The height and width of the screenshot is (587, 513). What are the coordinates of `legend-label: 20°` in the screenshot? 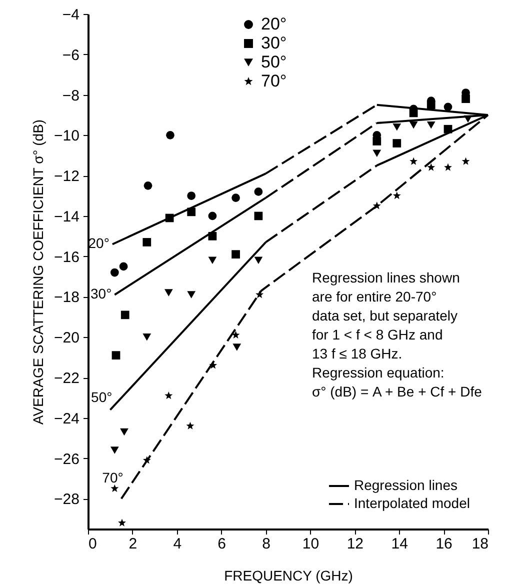 It's located at (274, 24).